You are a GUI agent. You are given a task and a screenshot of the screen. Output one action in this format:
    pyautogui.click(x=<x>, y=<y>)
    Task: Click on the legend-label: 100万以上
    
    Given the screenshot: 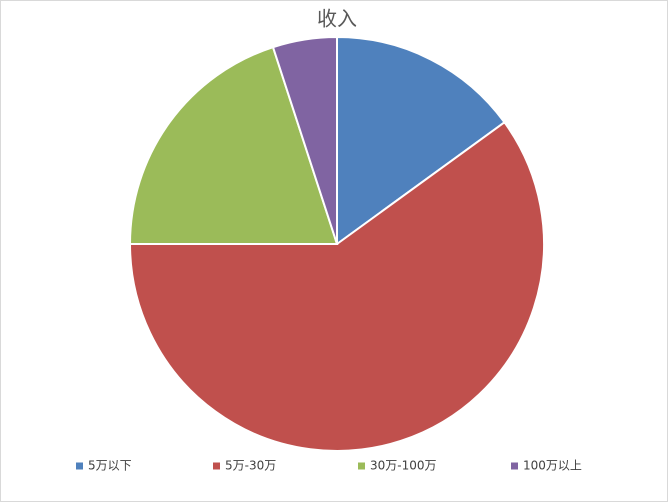 What is the action you would take?
    pyautogui.click(x=552, y=466)
    